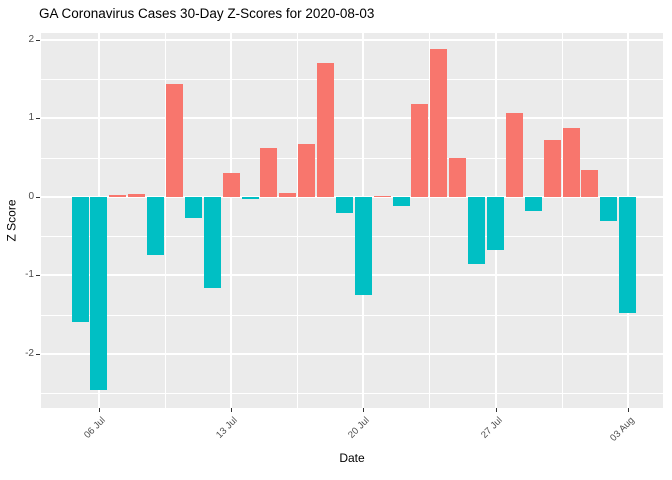  What do you see at coordinates (627, 255) in the screenshot?
I see `bar-03-aug` at bounding box center [627, 255].